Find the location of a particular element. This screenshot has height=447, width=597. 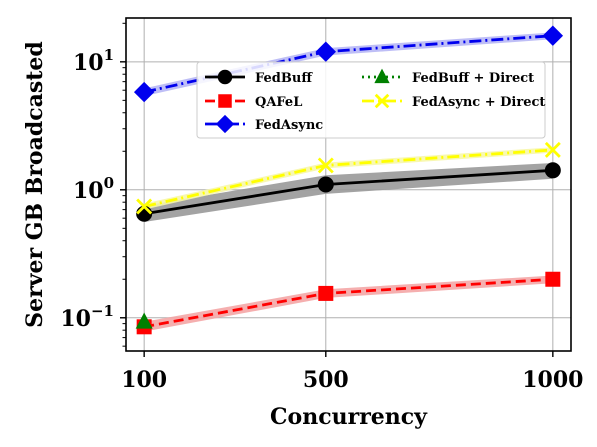

y-axis-title: Server GB Broadcasted is located at coordinates (35, 184).